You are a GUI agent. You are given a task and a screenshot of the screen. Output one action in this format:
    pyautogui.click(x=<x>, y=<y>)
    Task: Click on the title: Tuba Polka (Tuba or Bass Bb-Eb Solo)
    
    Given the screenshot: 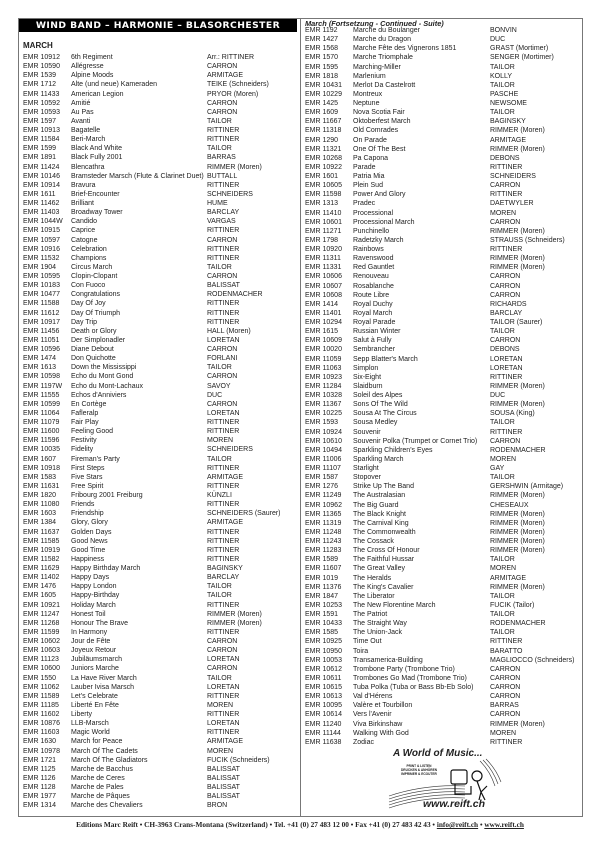 What is the action you would take?
    pyautogui.click(x=413, y=687)
    